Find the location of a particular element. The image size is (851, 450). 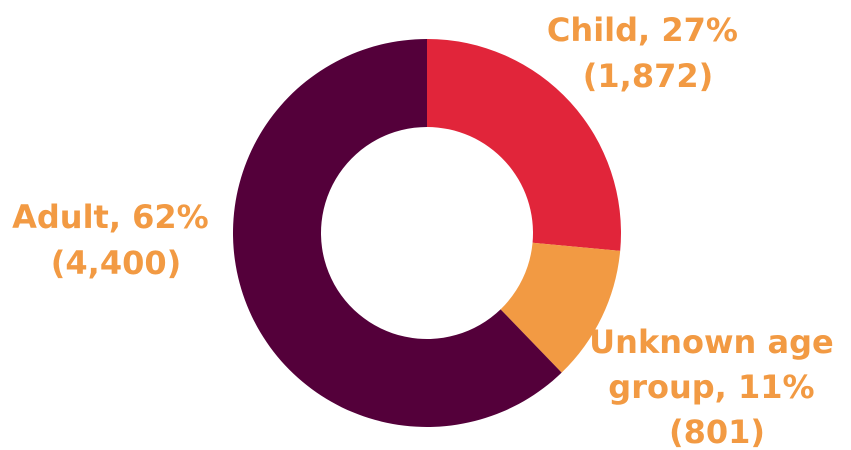

label-unknown-line3: (801) is located at coordinates (717, 431).